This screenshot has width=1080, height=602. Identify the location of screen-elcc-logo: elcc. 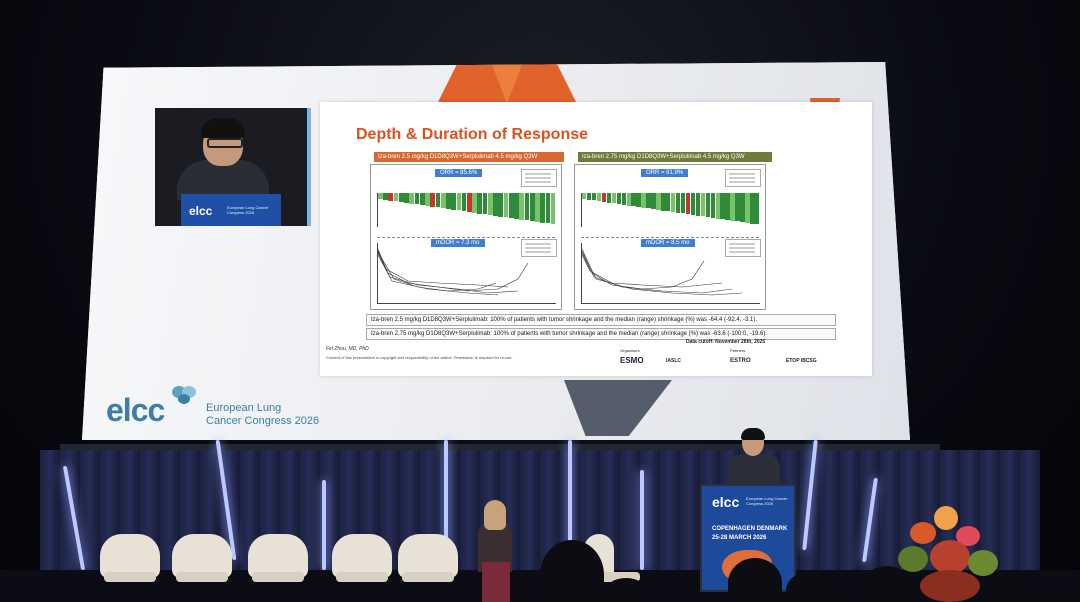
(135, 410).